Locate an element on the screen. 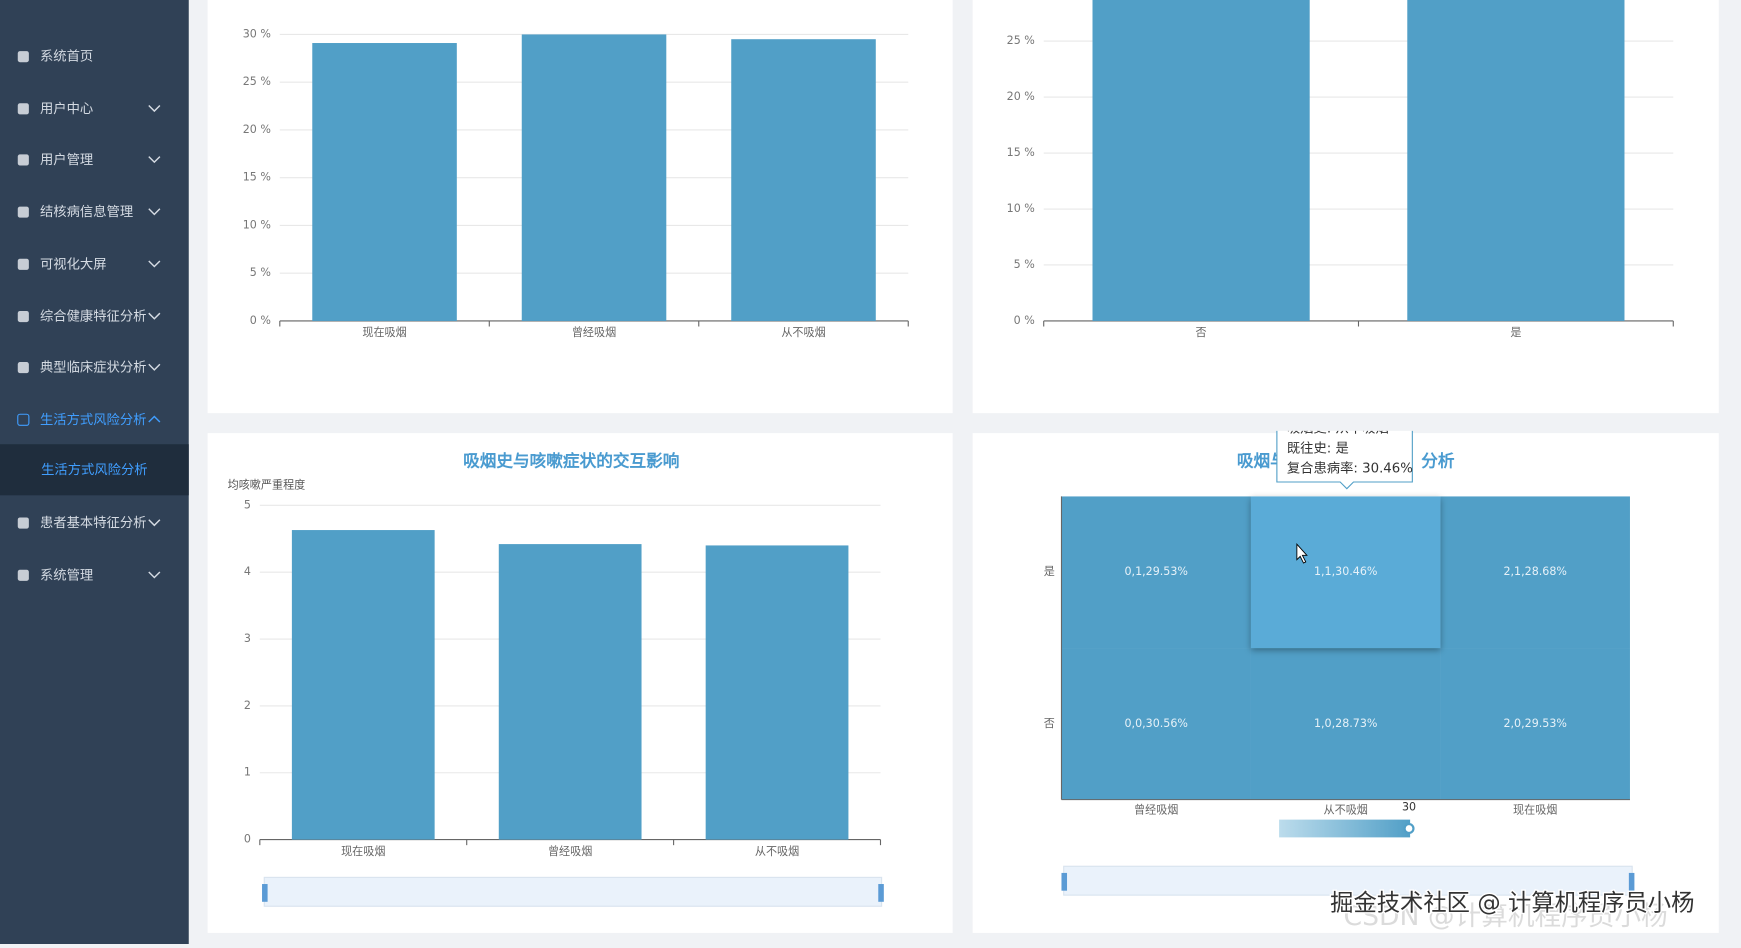 This screenshot has width=1741, height=948. menu-label: 系统管理 is located at coordinates (66, 575).